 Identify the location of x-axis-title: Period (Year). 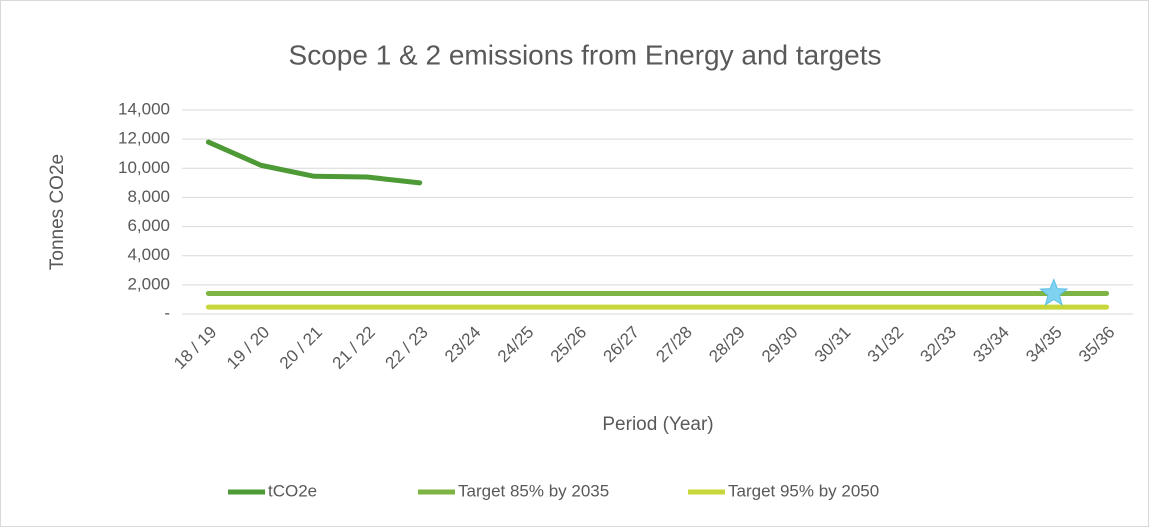
(657, 424).